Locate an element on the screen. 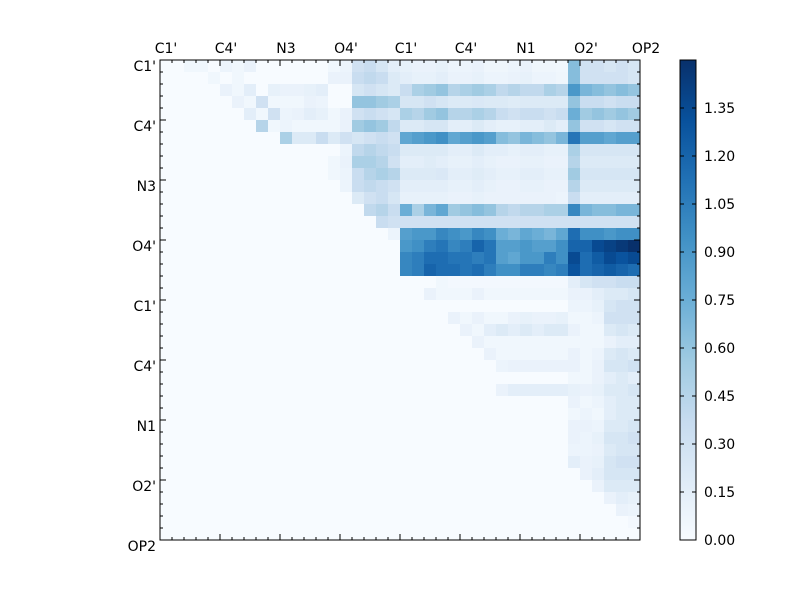  x-tick-label: N1 is located at coordinates (525, 49).